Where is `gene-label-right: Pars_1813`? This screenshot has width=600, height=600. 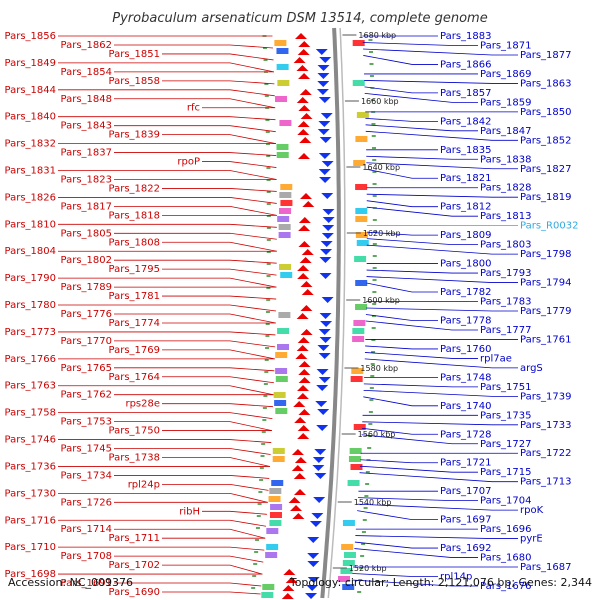 gene-label-right: Pars_1813 is located at coordinates (505, 216).